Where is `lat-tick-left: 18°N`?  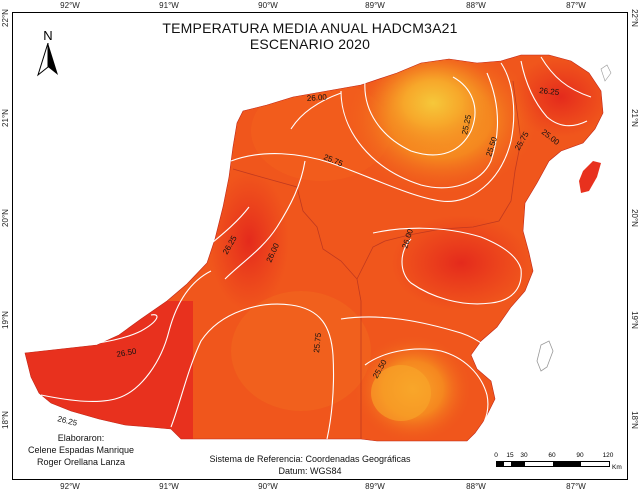
lat-tick-left: 18°N is located at coordinates (5, 420).